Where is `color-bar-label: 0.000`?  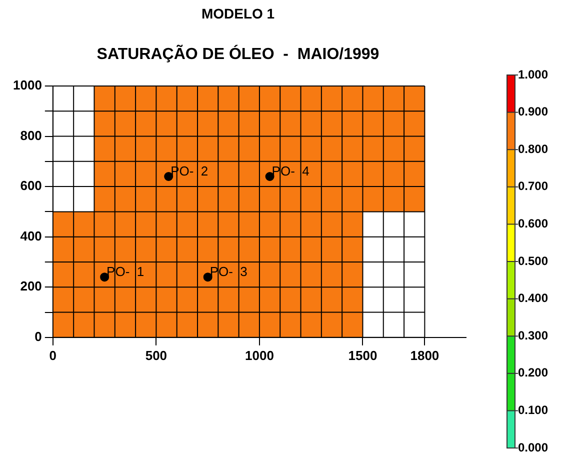 color-bar-label: 0.000 is located at coordinates (533, 447).